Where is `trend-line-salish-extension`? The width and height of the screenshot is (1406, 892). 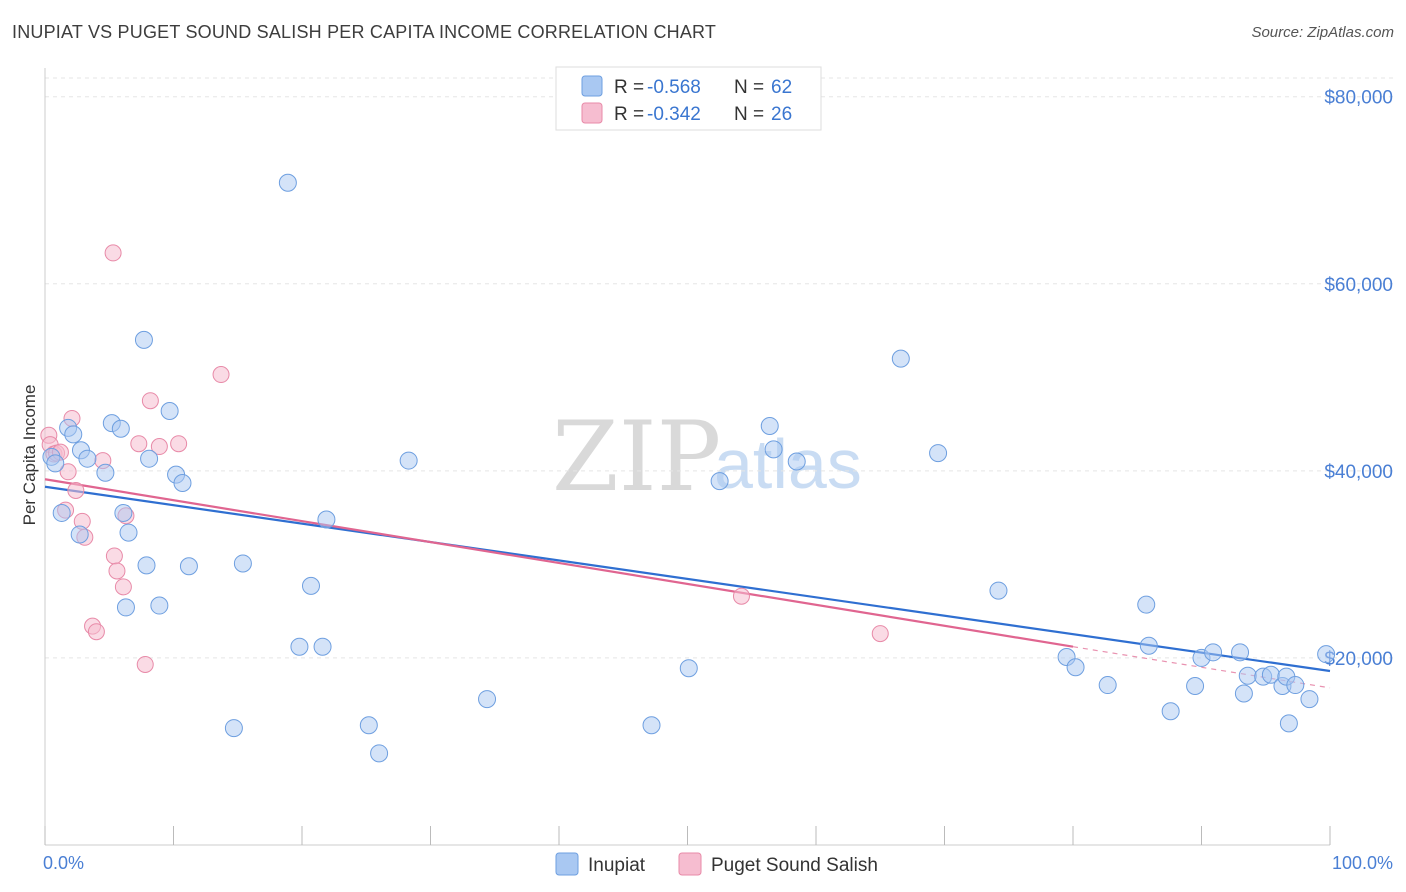
trend-line-salish-extension is located at coordinates (1201, 667).